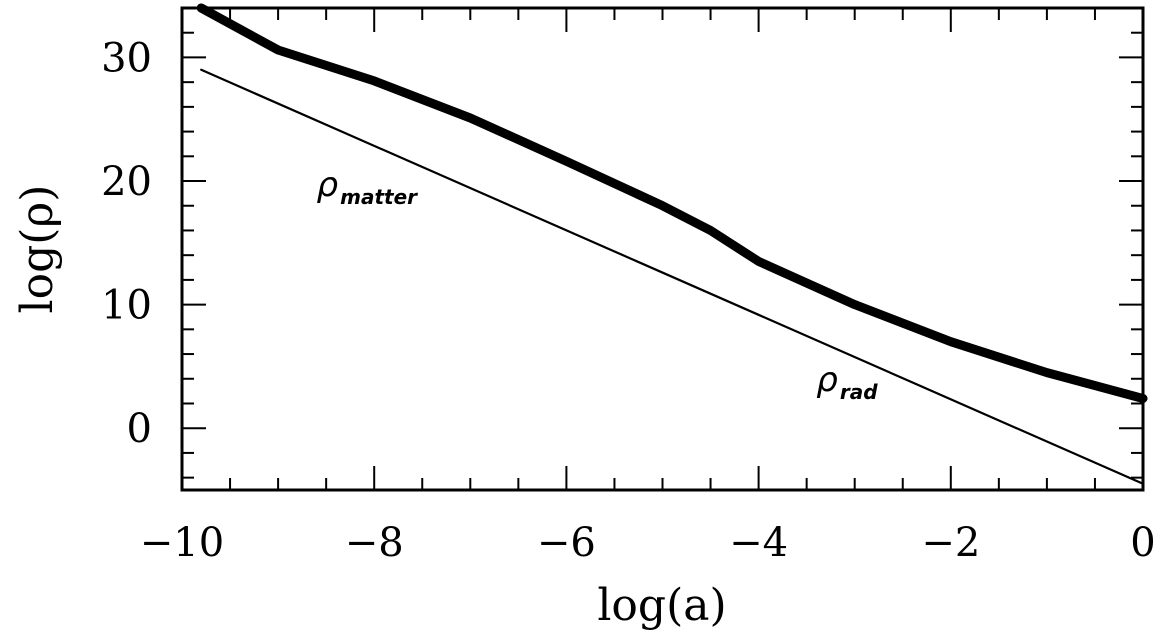 This screenshot has width=1161, height=630. Describe the element at coordinates (126, 182) in the screenshot. I see `y-tick-label: 20` at that location.